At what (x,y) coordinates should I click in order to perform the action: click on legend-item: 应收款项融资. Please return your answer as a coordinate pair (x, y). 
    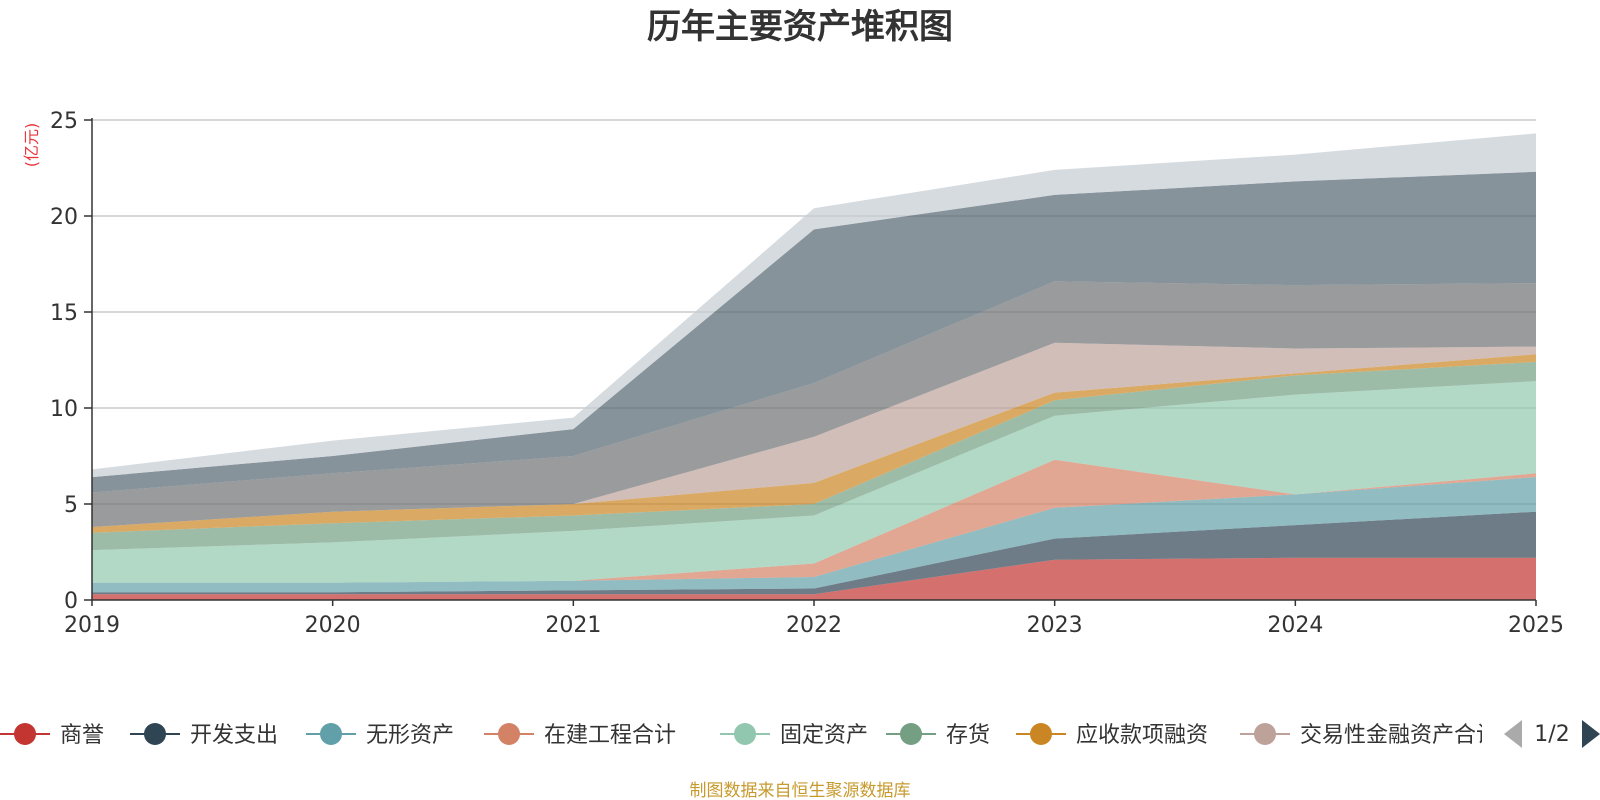
    Looking at the image, I should click on (1112, 735).